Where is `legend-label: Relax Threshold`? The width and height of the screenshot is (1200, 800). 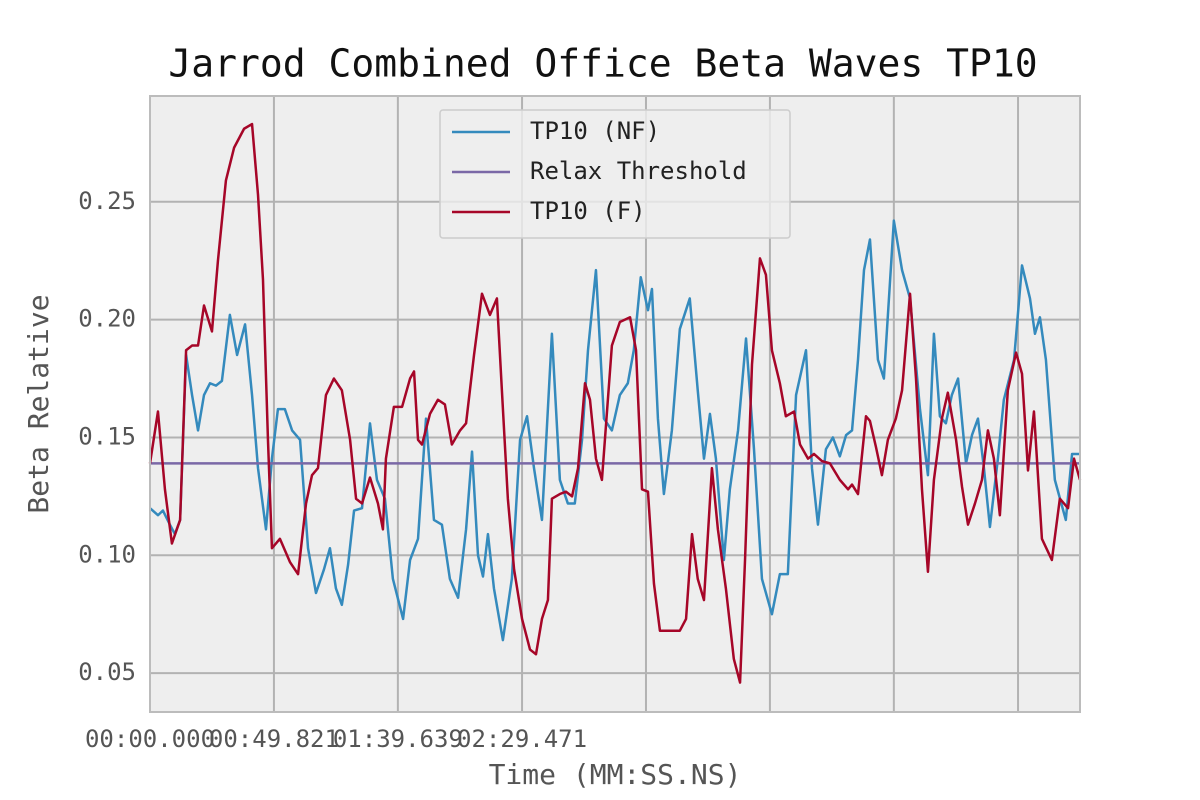 legend-label: Relax Threshold is located at coordinates (638, 171).